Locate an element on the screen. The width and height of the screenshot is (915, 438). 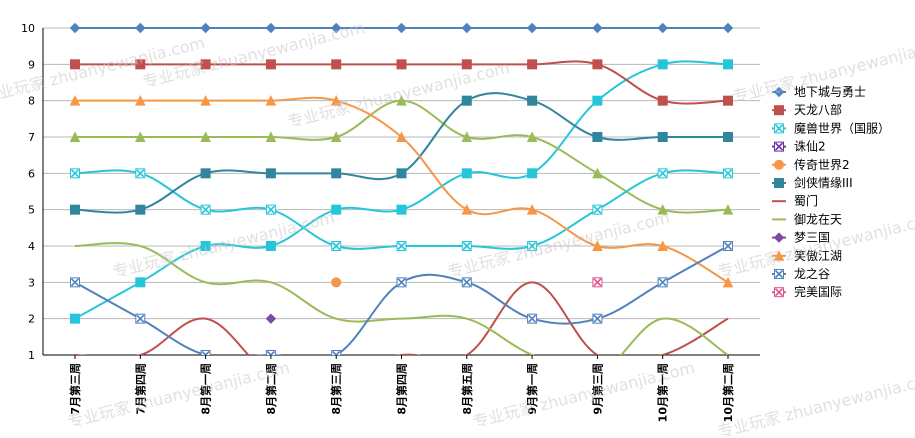
legend-label: 天龙八部 is located at coordinates (818, 109).